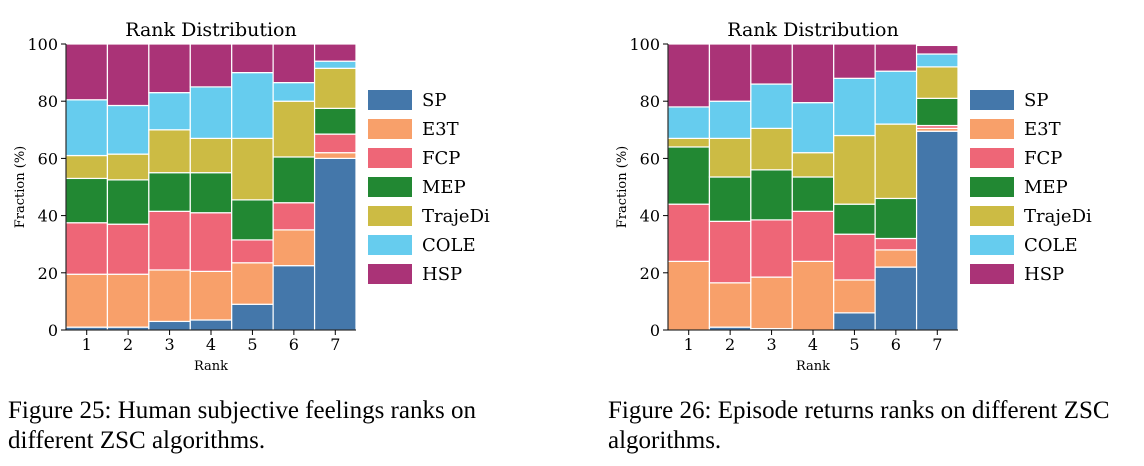 The height and width of the screenshot is (466, 1144). Describe the element at coordinates (689, 344) in the screenshot. I see `x-tick-label: 1` at that location.